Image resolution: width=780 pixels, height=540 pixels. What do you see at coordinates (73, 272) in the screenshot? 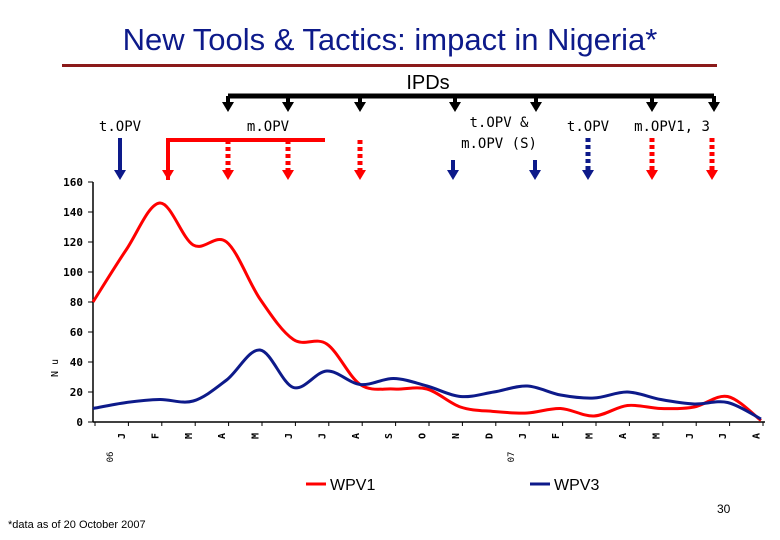
I see `y-tick-label: 100` at bounding box center [73, 272].